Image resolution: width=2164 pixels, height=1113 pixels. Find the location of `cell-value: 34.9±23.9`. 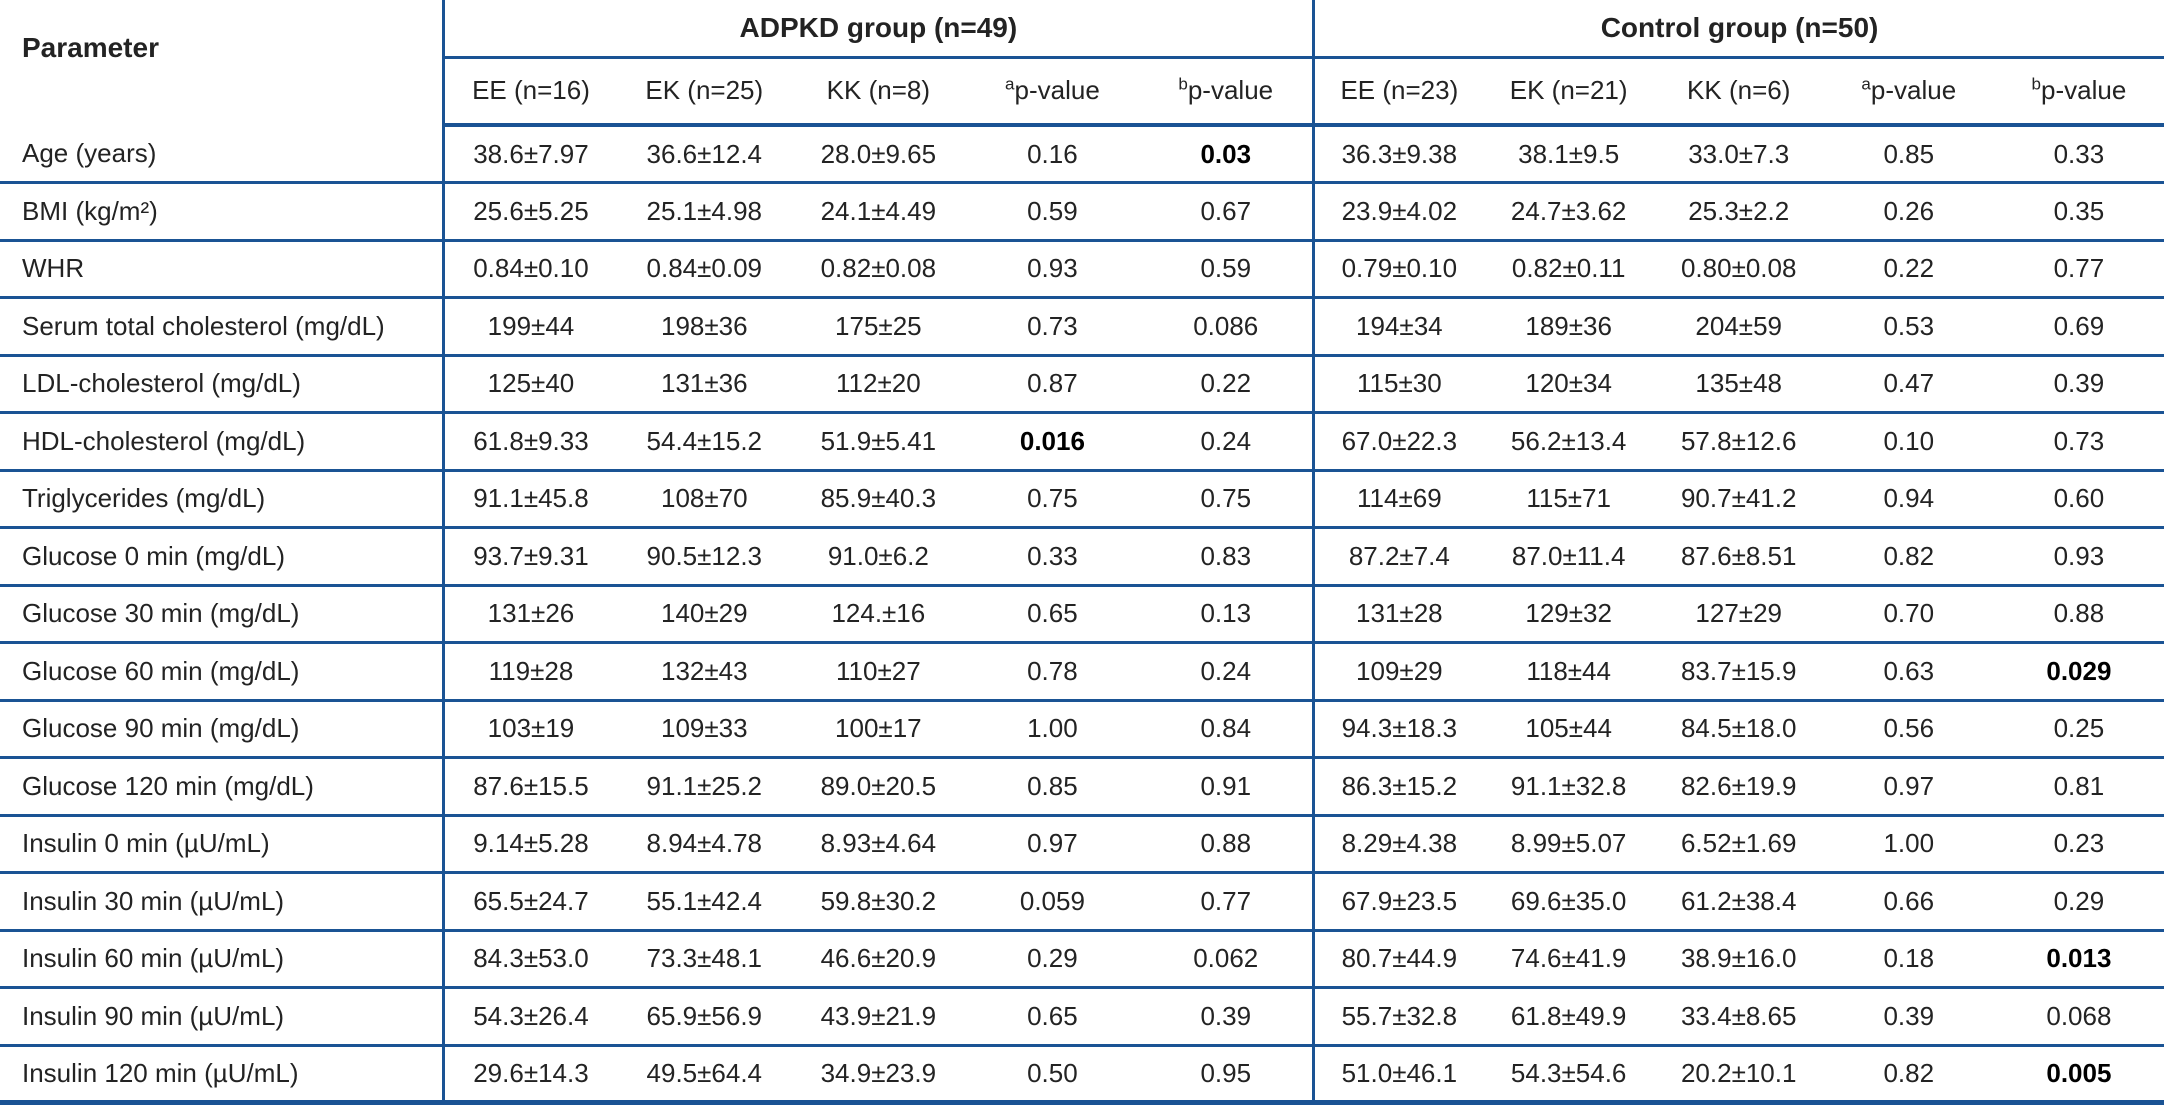

cell-value: 34.9±23.9 is located at coordinates (878, 1075).